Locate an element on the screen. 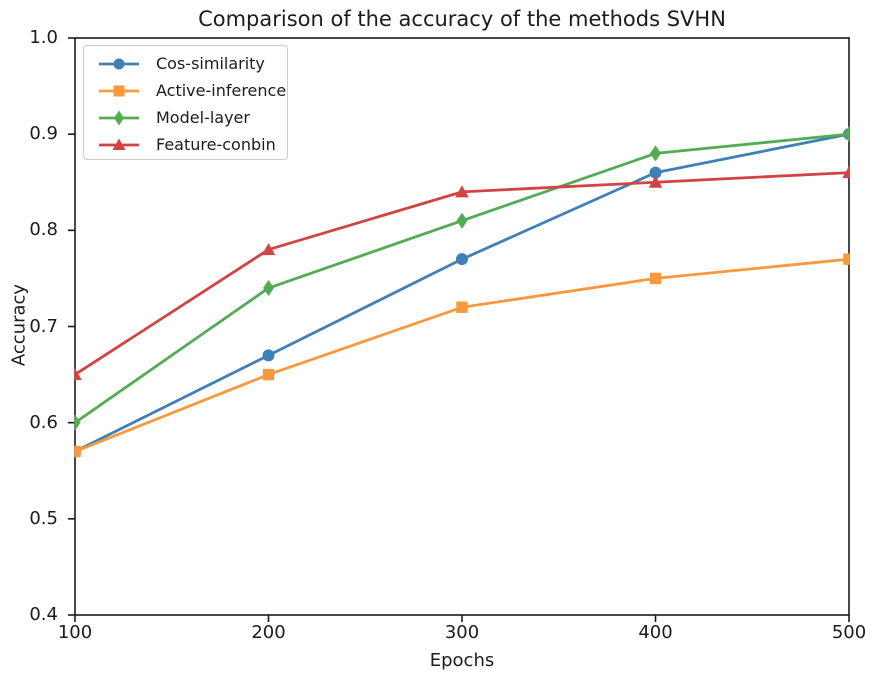 The width and height of the screenshot is (876, 678). legend-label: Cos-similarity is located at coordinates (210, 63).